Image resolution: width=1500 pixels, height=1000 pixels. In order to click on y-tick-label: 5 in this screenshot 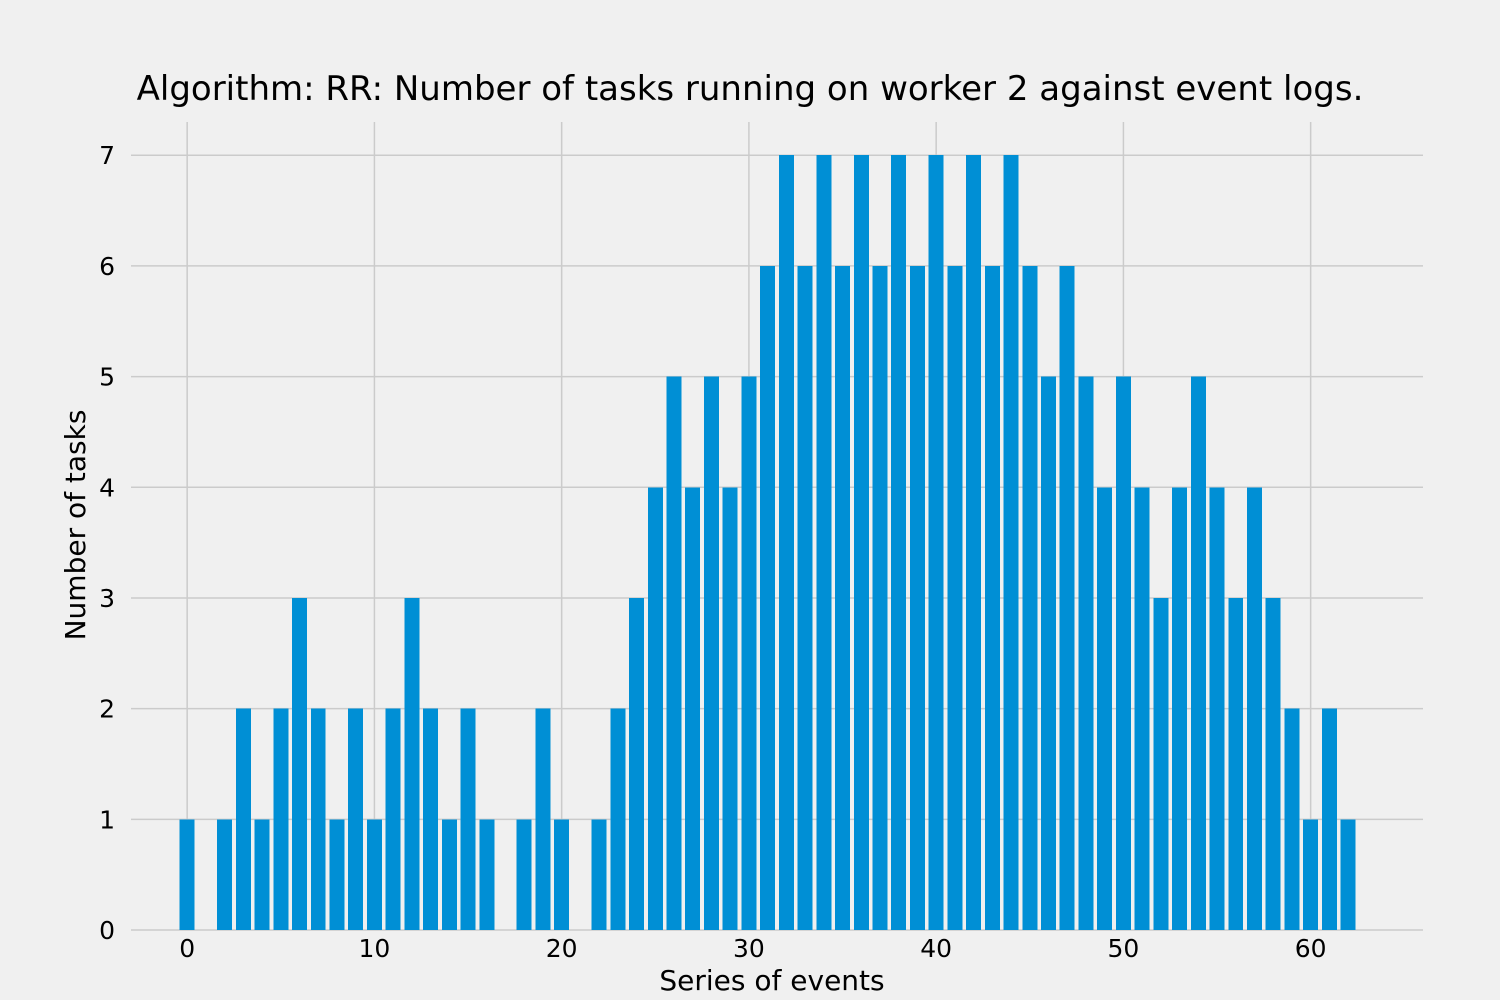, I will do `click(107, 377)`.